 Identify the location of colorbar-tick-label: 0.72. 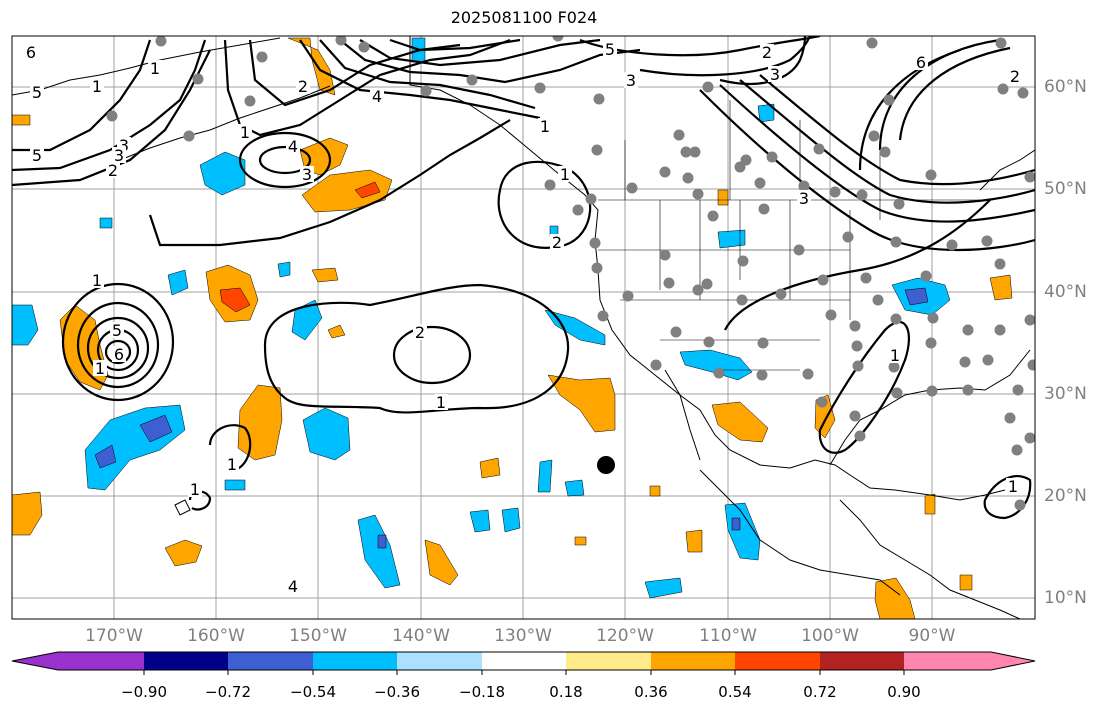
(820, 692).